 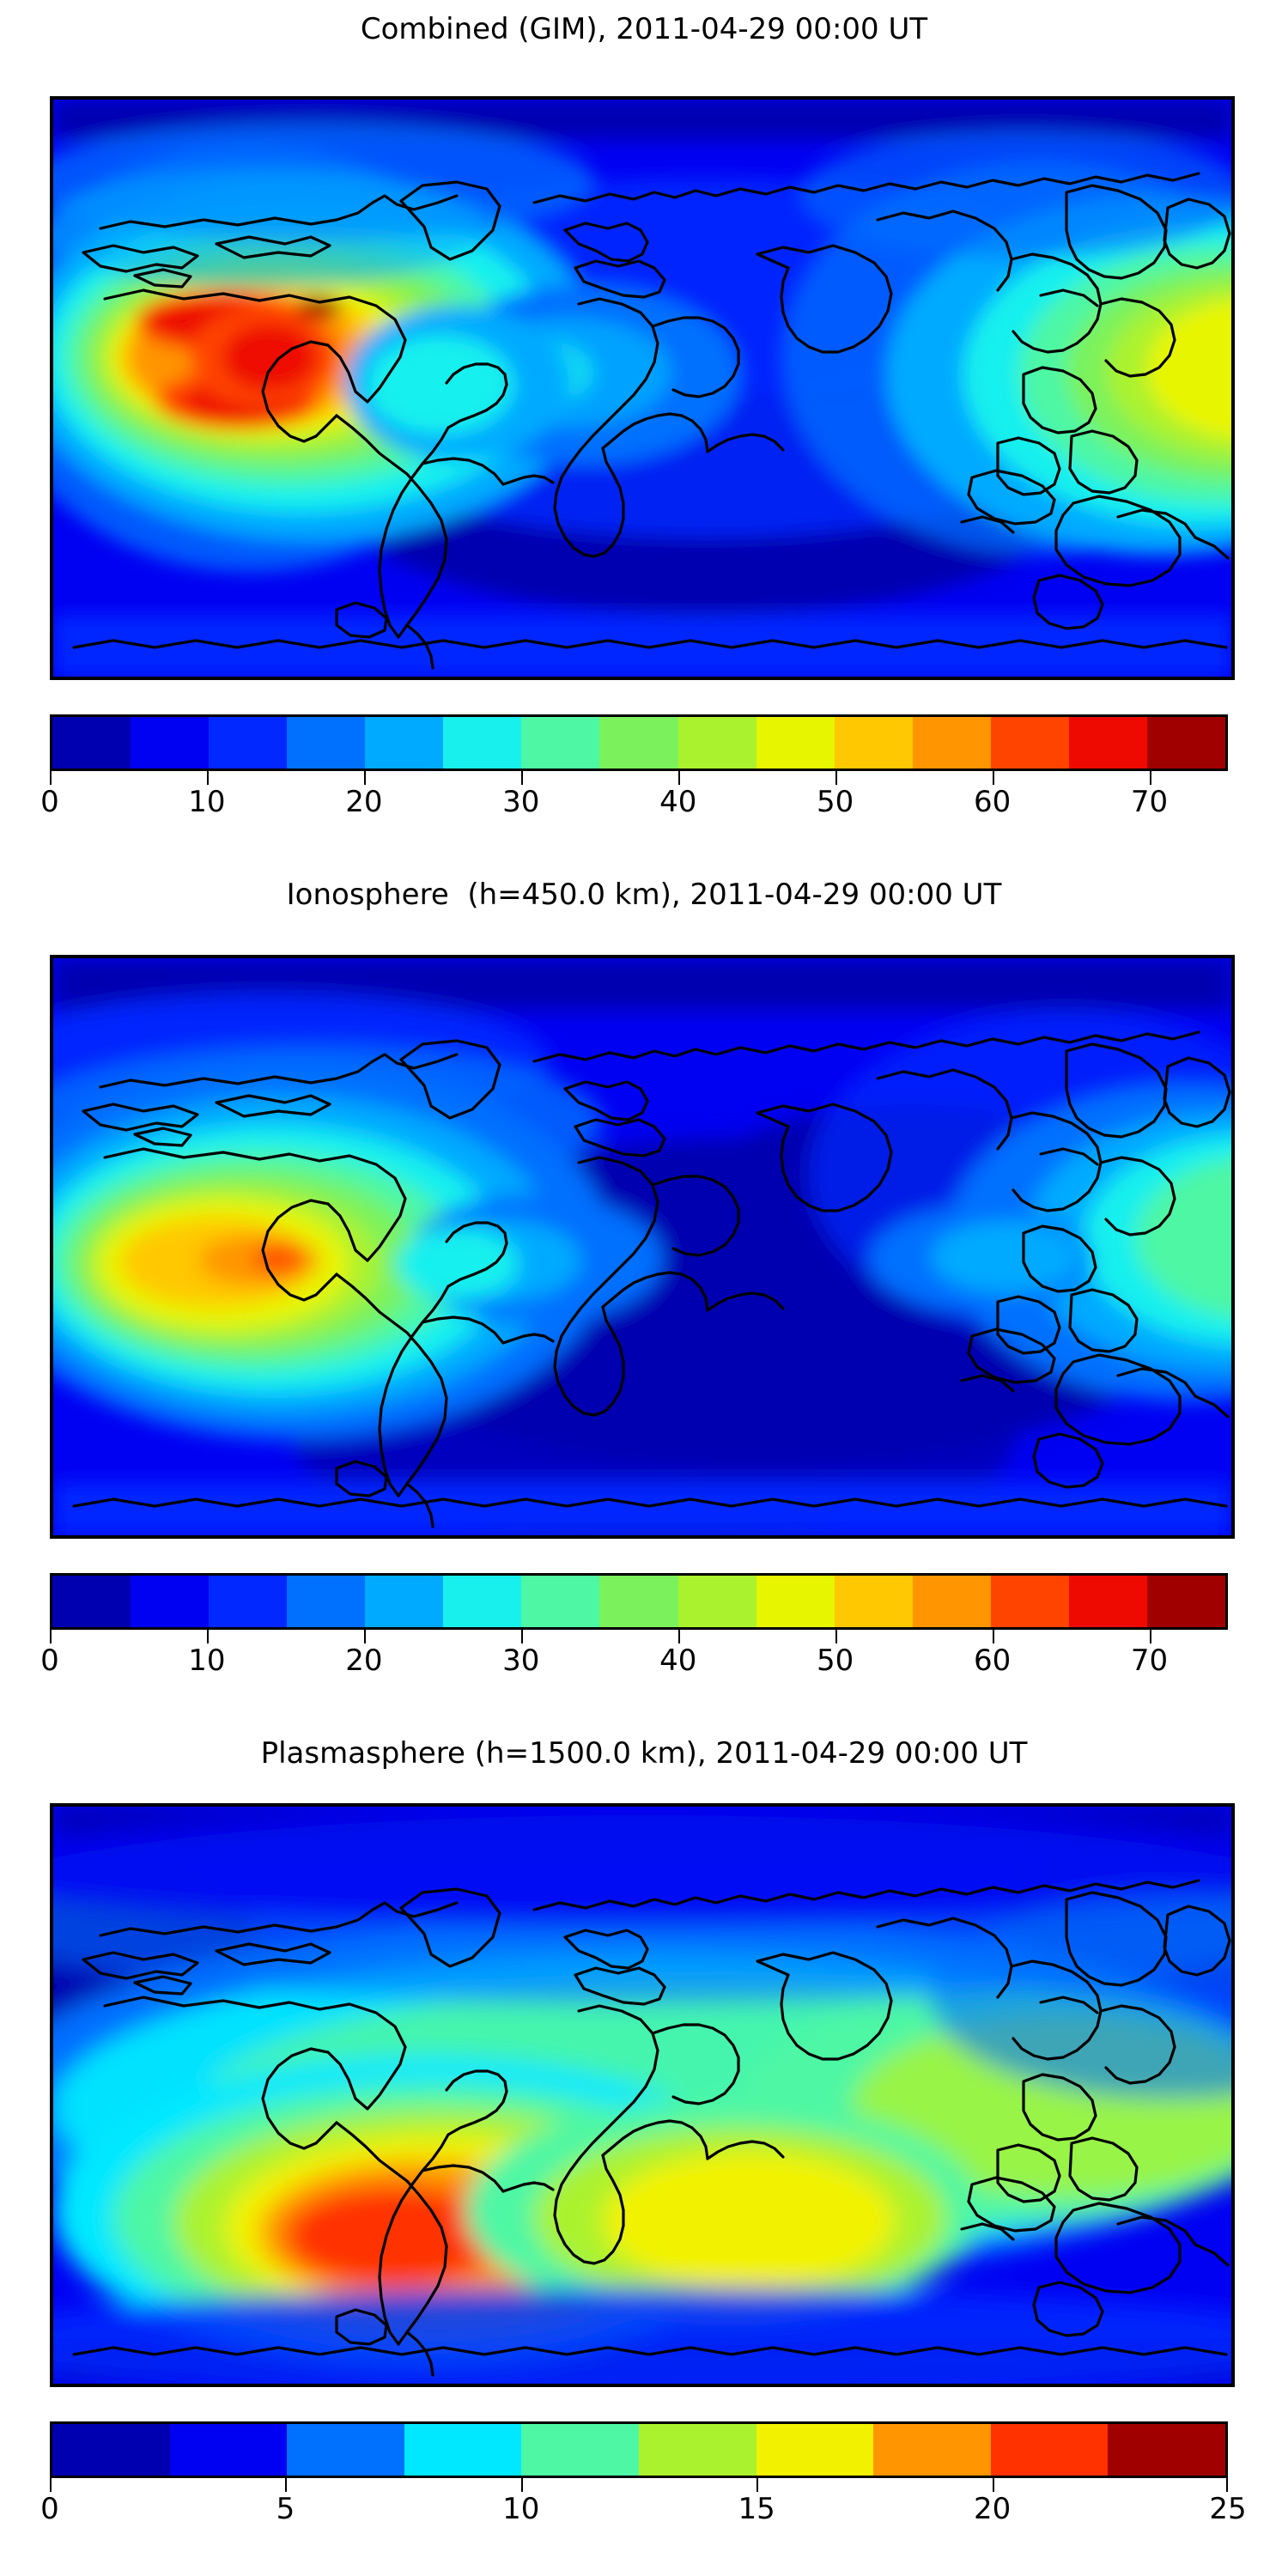 I want to click on colorbar-ionosphere-ticks, so click(x=639, y=1636).